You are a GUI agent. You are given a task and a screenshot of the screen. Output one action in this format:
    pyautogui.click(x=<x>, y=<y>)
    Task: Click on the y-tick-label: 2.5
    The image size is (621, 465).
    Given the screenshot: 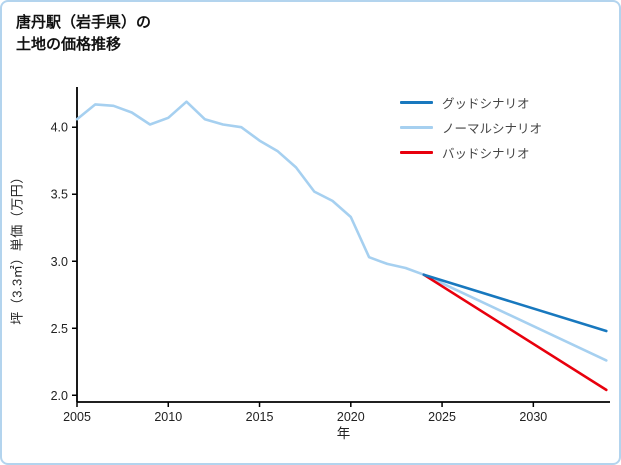 What is the action you would take?
    pyautogui.click(x=59, y=329)
    